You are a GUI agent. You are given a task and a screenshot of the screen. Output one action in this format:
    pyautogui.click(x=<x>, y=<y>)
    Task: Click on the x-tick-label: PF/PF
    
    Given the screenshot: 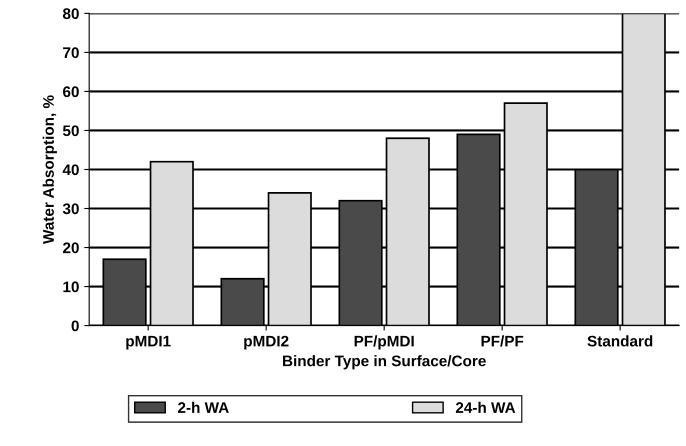 What is the action you would take?
    pyautogui.click(x=503, y=341)
    